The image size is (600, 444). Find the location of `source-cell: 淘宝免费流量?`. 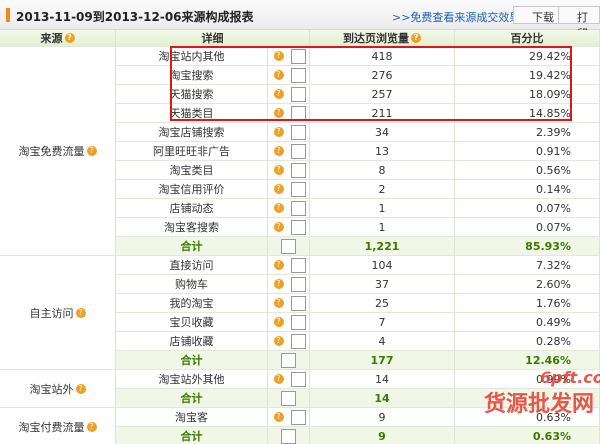

source-cell: 淘宝免费流量? is located at coordinates (58, 151).